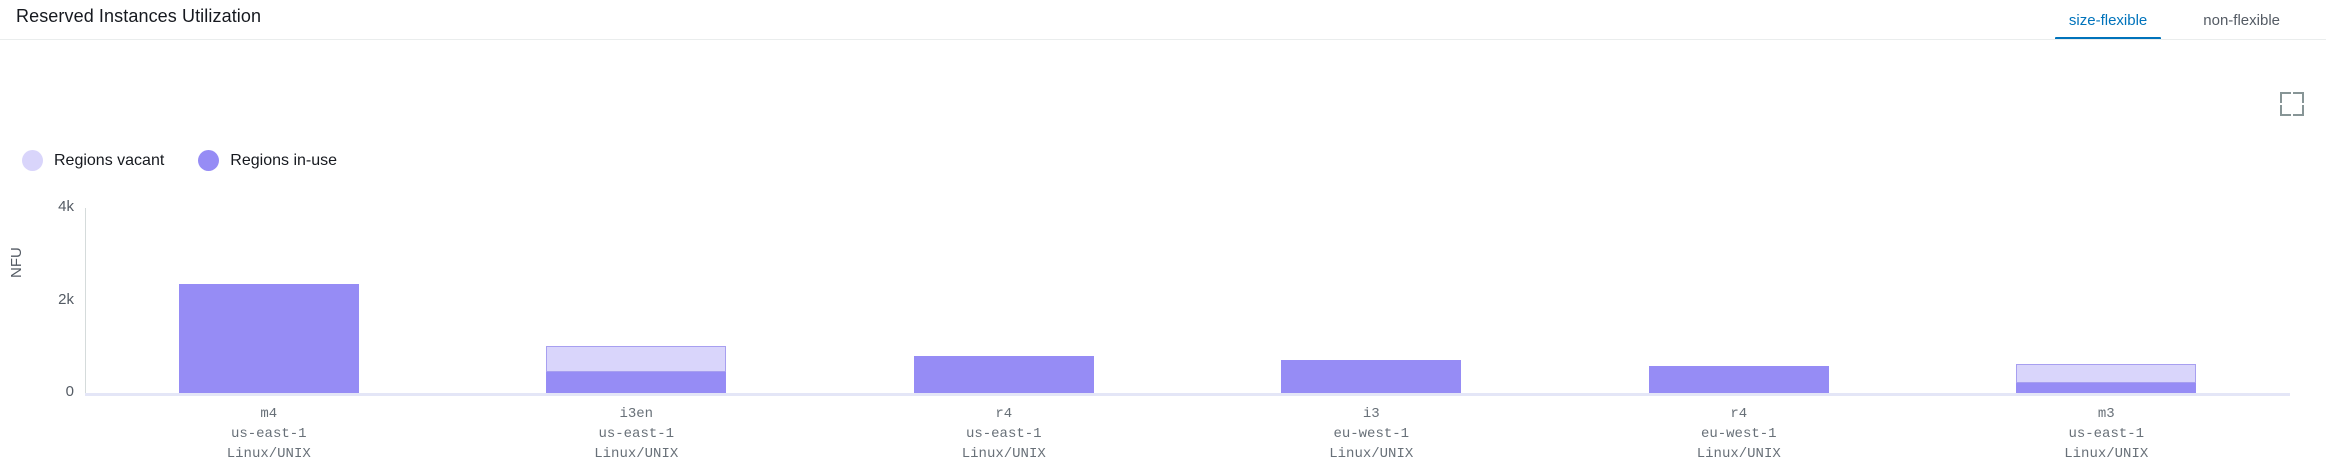 This screenshot has height=474, width=2326. Describe the element at coordinates (16, 262) in the screenshot. I see `y-axis-title: NFU` at that location.